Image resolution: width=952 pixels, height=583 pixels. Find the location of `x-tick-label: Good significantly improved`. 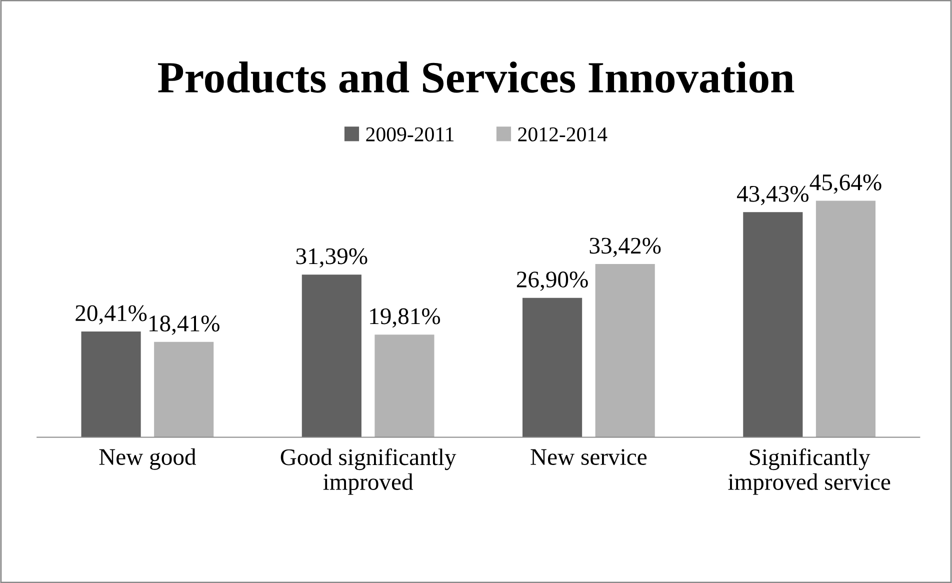

x-tick-label: Good significantly improved is located at coordinates (368, 471).